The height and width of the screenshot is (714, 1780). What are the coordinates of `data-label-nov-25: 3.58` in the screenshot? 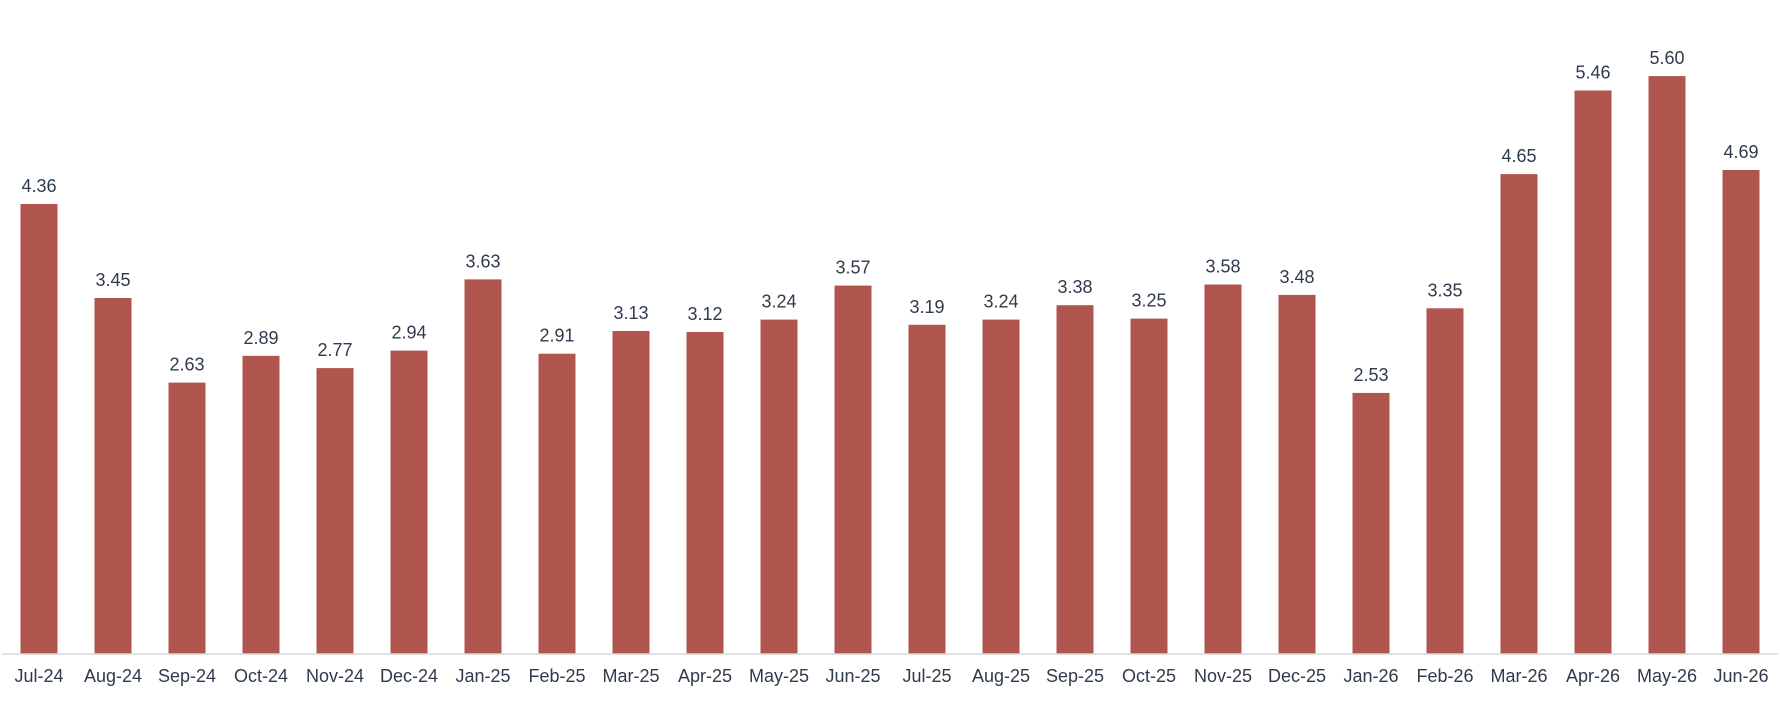 It's located at (1222, 267).